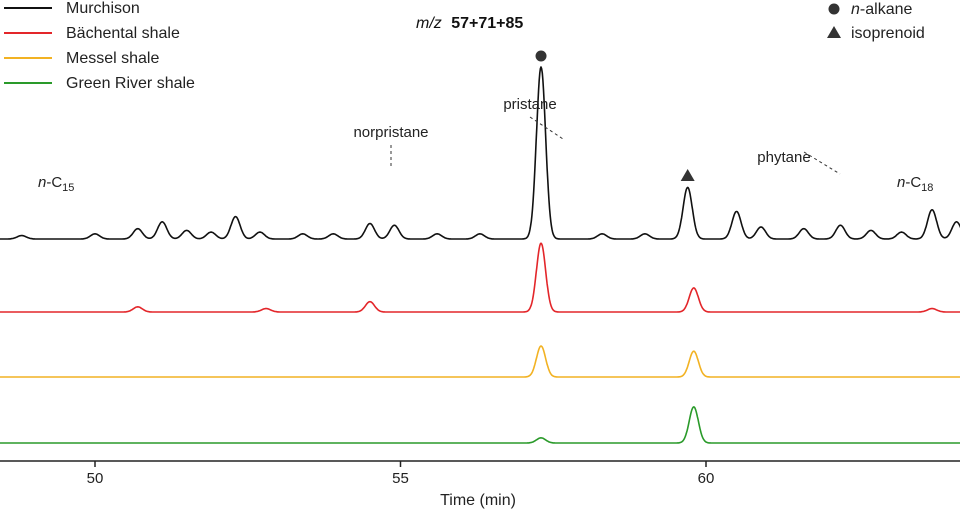 This screenshot has width=960, height=511. Describe the element at coordinates (103, 8) in the screenshot. I see `legend-label: Murchison` at that location.